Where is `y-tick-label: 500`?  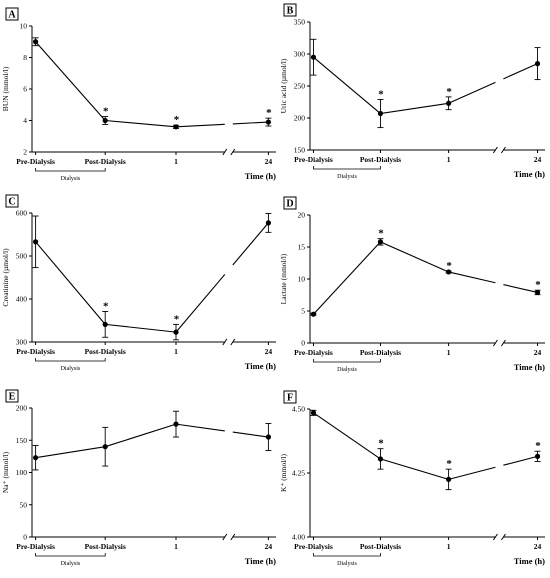
y-tick-label: 500 is located at coordinates (22, 256).